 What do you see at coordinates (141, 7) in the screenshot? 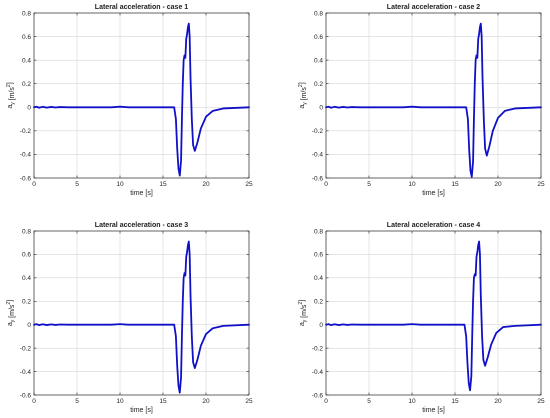
I see `chart-title: Lateral acceleration - case 1` at bounding box center [141, 7].